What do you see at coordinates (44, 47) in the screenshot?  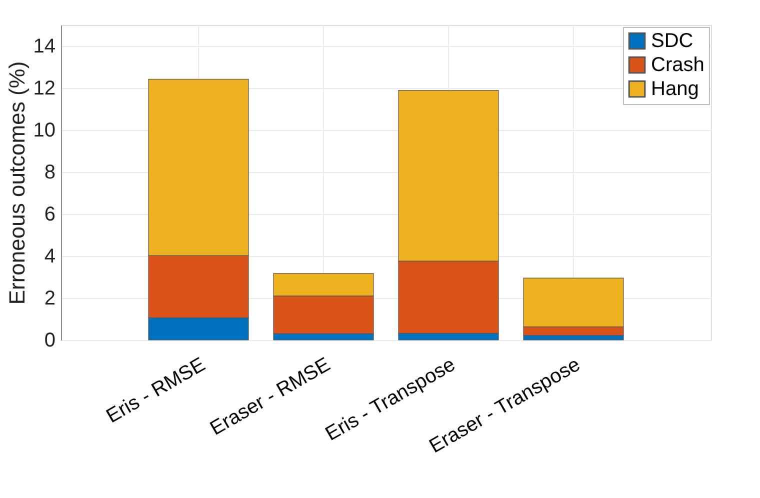 I see `y-tick-label: 14` at bounding box center [44, 47].